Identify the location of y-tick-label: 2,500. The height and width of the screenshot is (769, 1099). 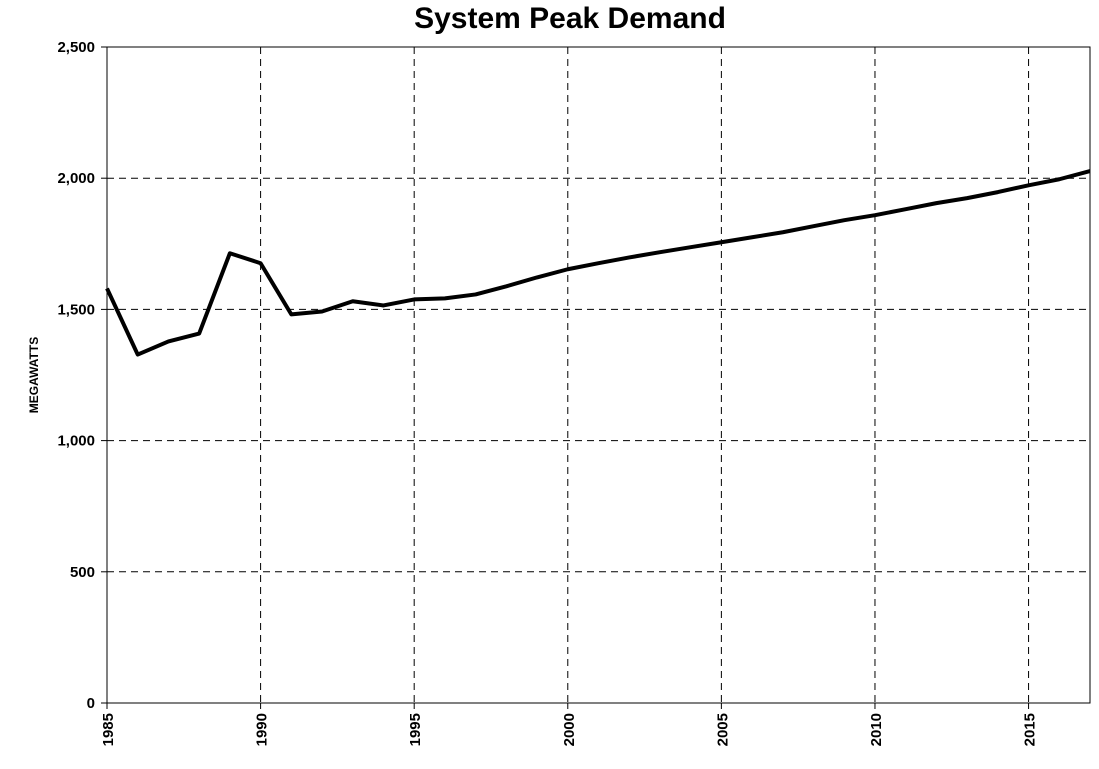
(76, 47).